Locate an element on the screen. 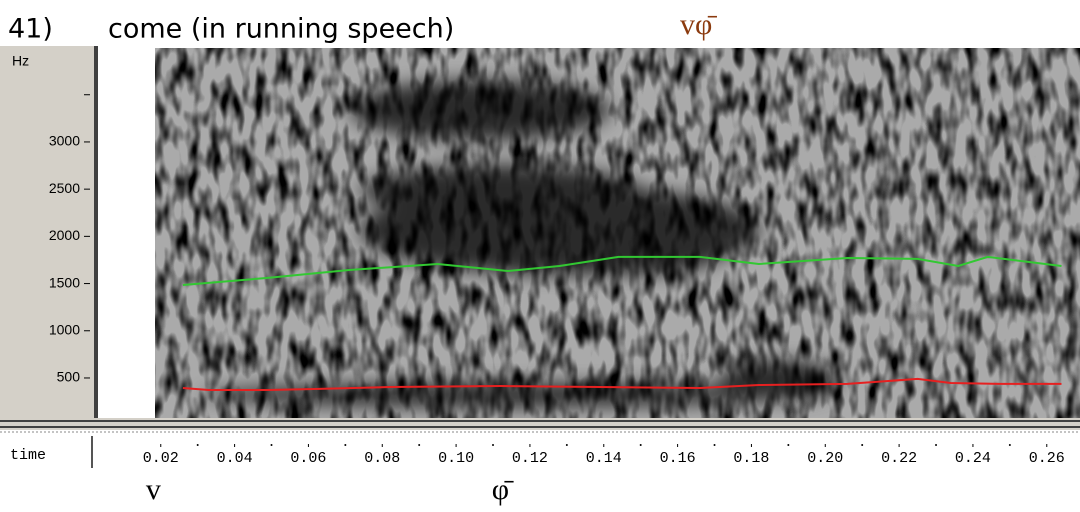 This screenshot has height=512, width=1080. y-tick-label: 2000 is located at coordinates (64, 235).